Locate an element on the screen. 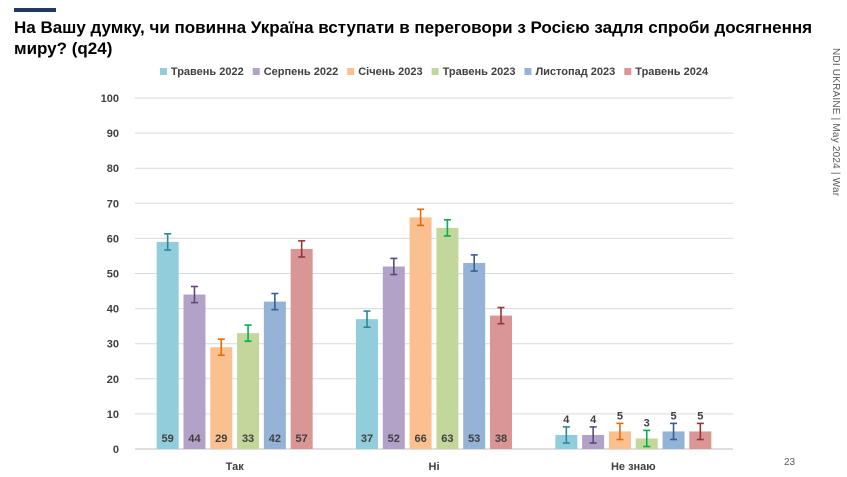 Image resolution: width=847 pixels, height=477 pixels. x-axis: Так Ні Не знаю is located at coordinates (441, 467).